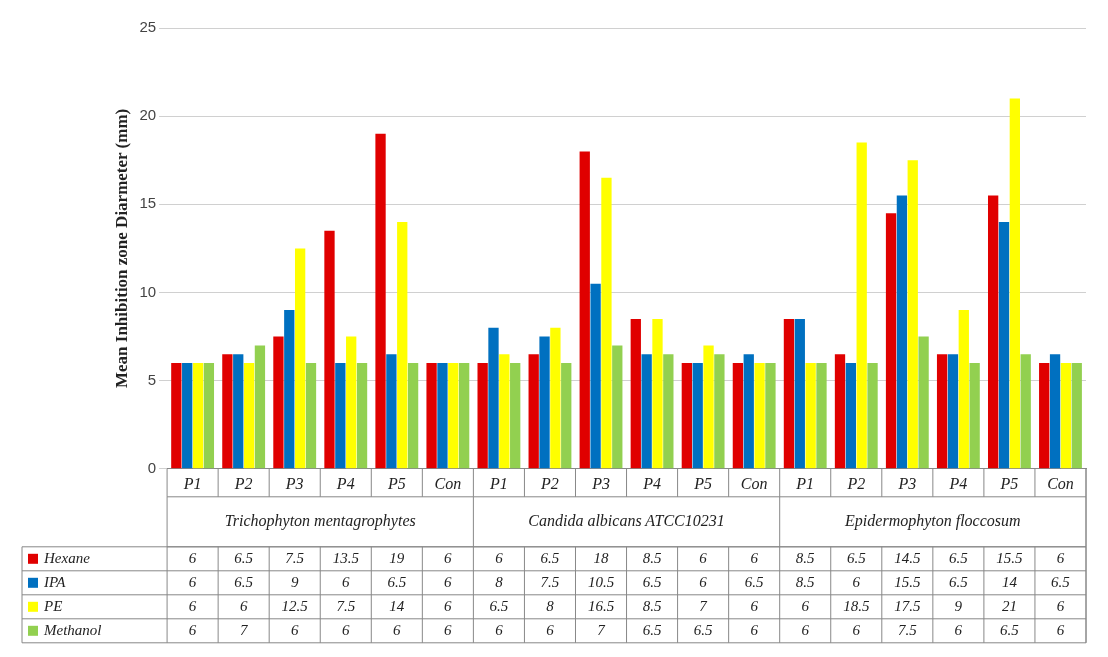 The width and height of the screenshot is (1108, 657). I want to click on y-tick-label: 25, so click(148, 27).